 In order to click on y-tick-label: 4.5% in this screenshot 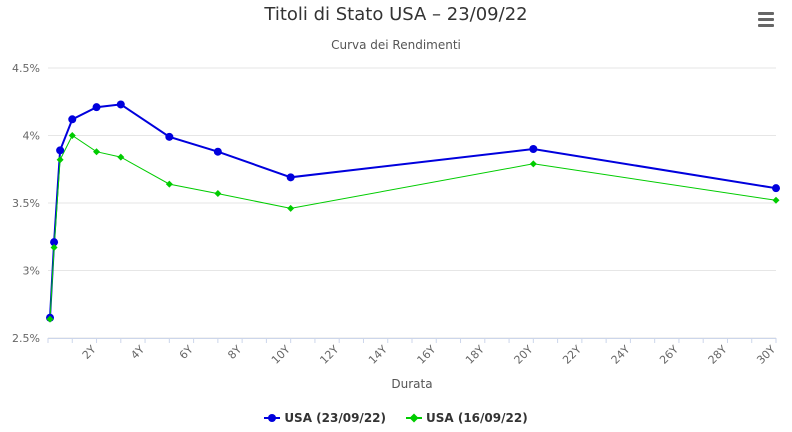, I will do `click(26, 68)`.